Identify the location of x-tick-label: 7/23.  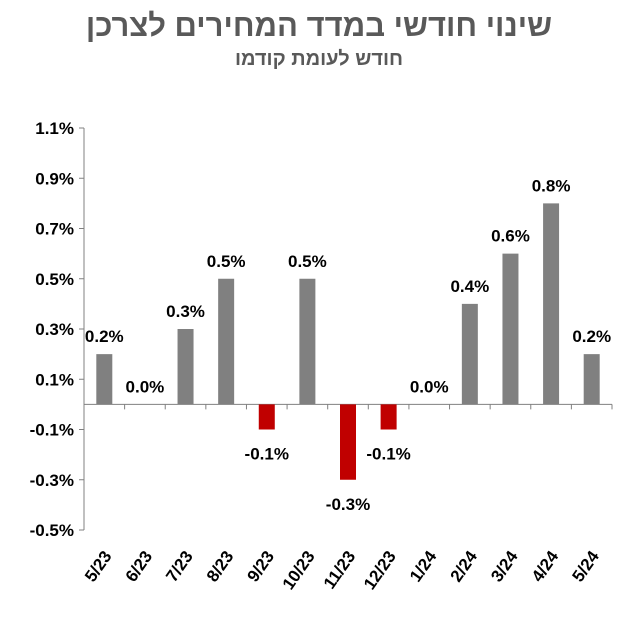
(179, 566).